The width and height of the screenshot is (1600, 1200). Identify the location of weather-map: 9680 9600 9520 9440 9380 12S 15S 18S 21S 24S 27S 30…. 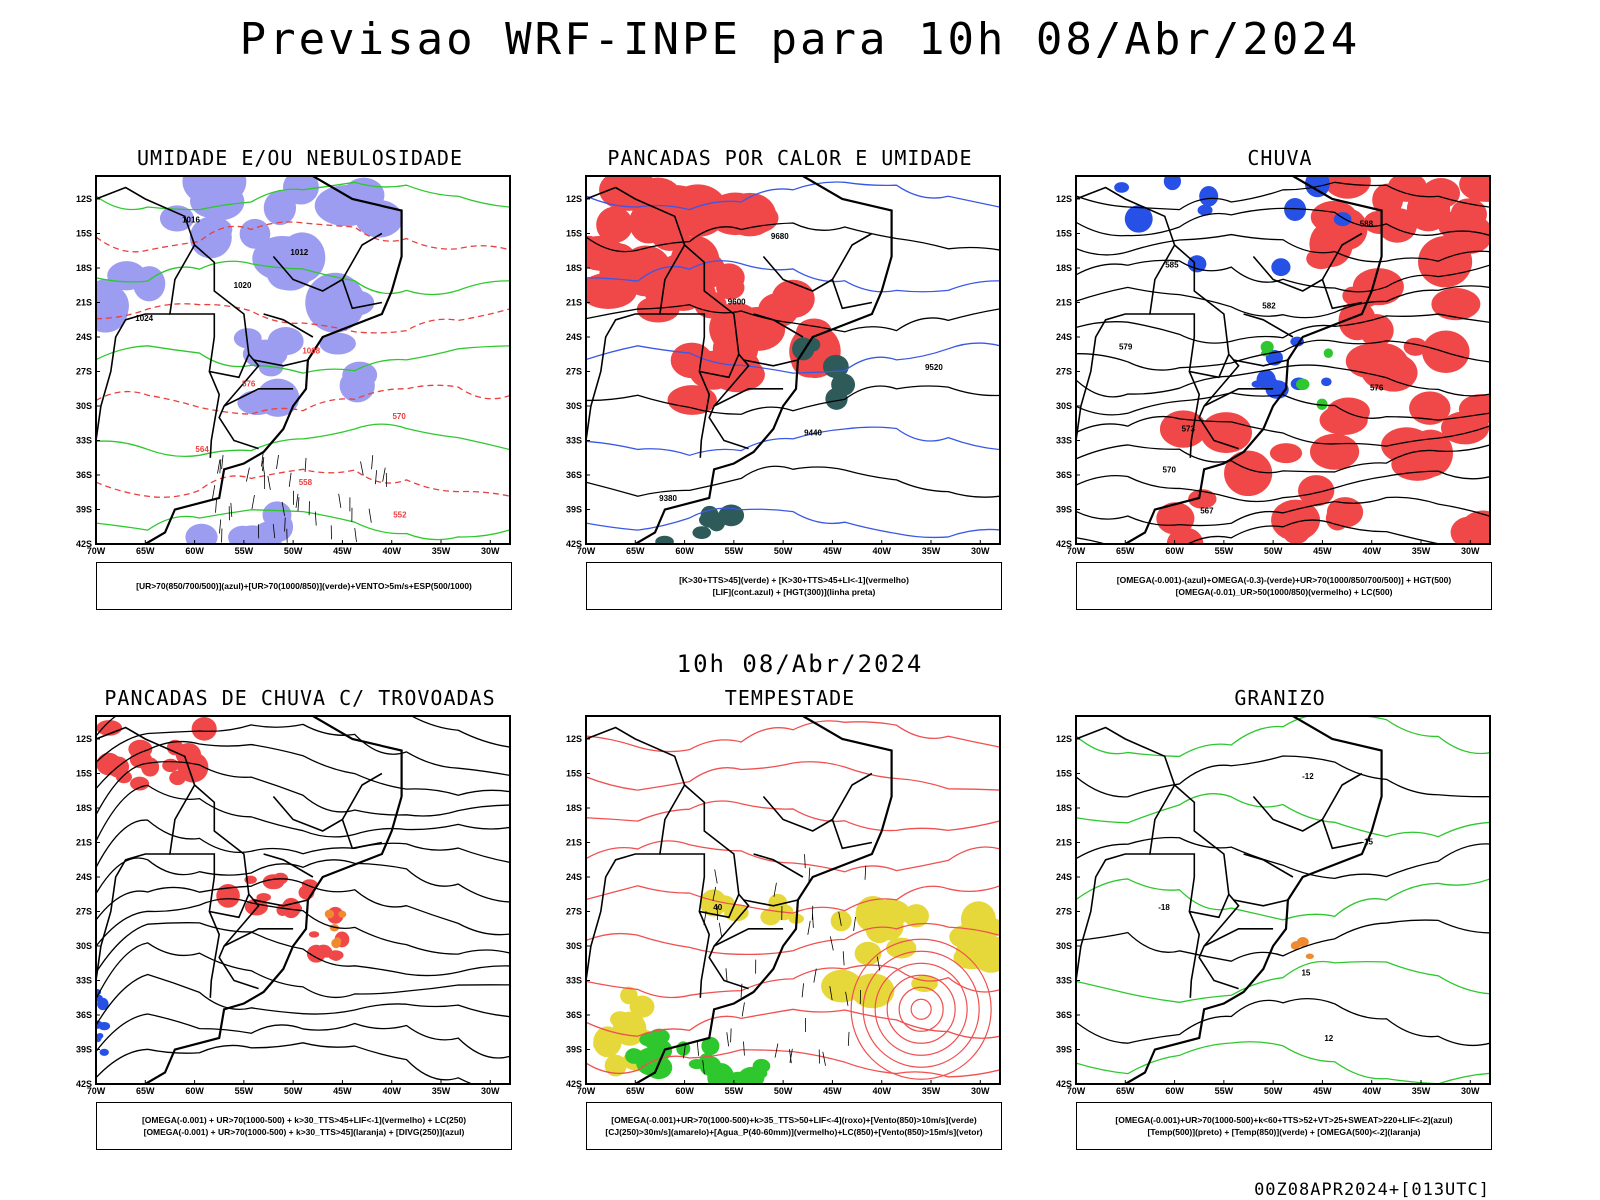
(783, 364).